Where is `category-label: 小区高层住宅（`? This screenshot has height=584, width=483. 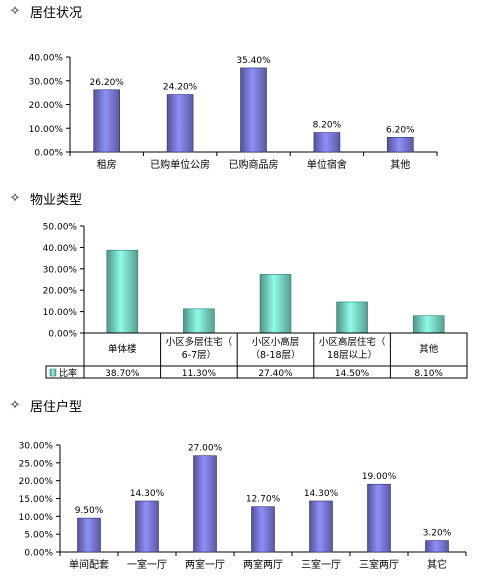 category-label: 小区高层住宅（ is located at coordinates (352, 342).